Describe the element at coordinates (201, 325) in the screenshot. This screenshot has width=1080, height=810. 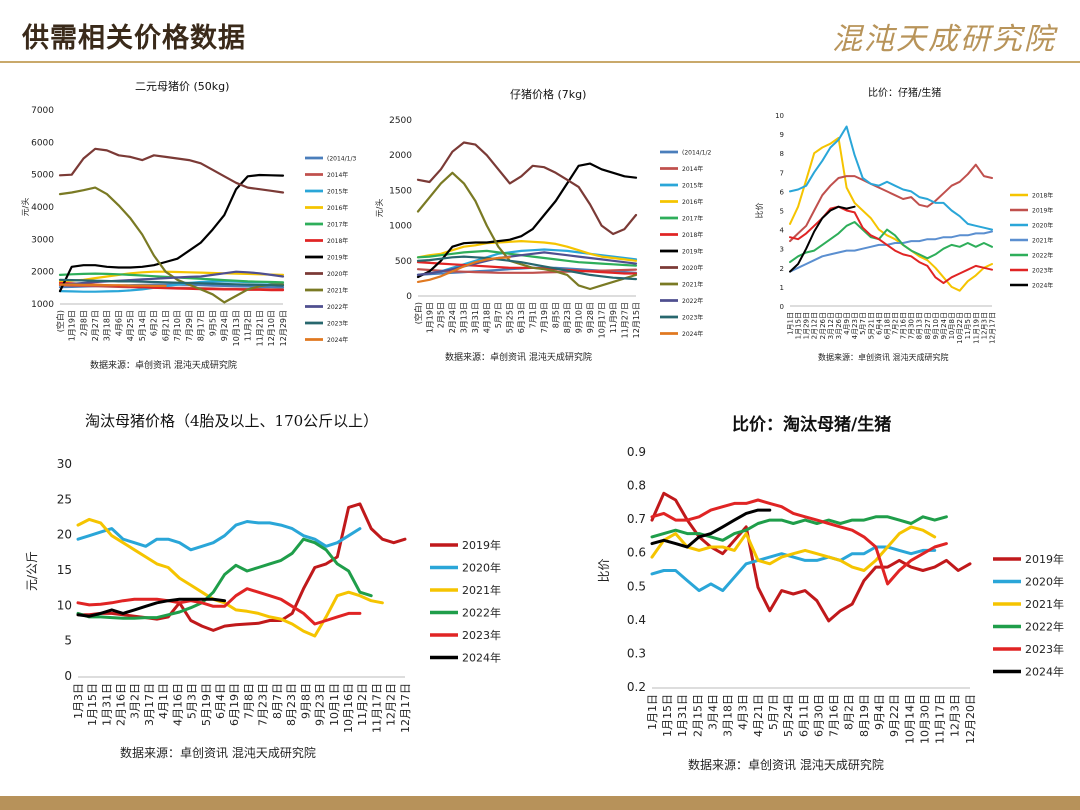
I see `x-tick-label: 8月17日` at that location.